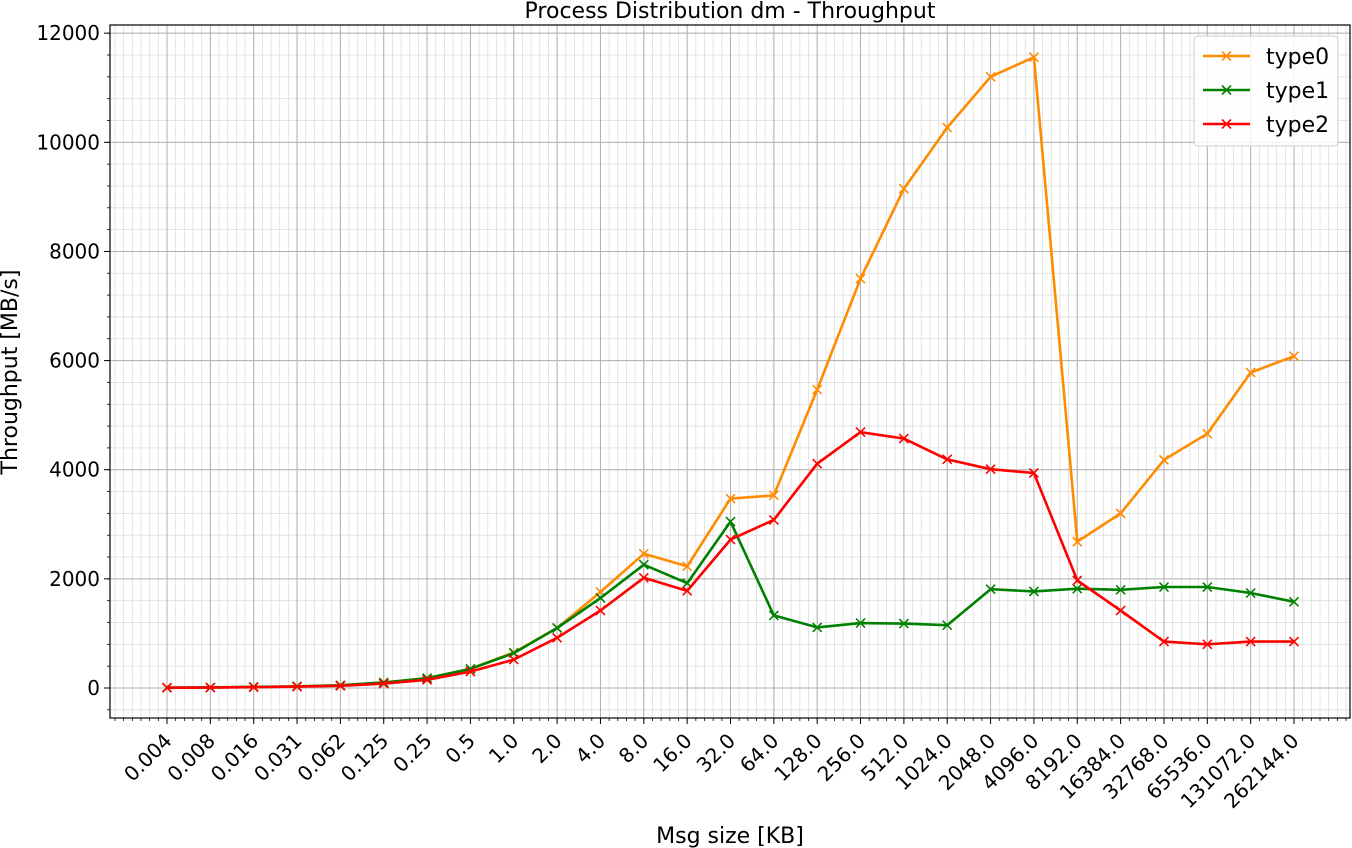 The height and width of the screenshot is (848, 1352). I want to click on x-tick-label: 0.031, so click(277, 757).